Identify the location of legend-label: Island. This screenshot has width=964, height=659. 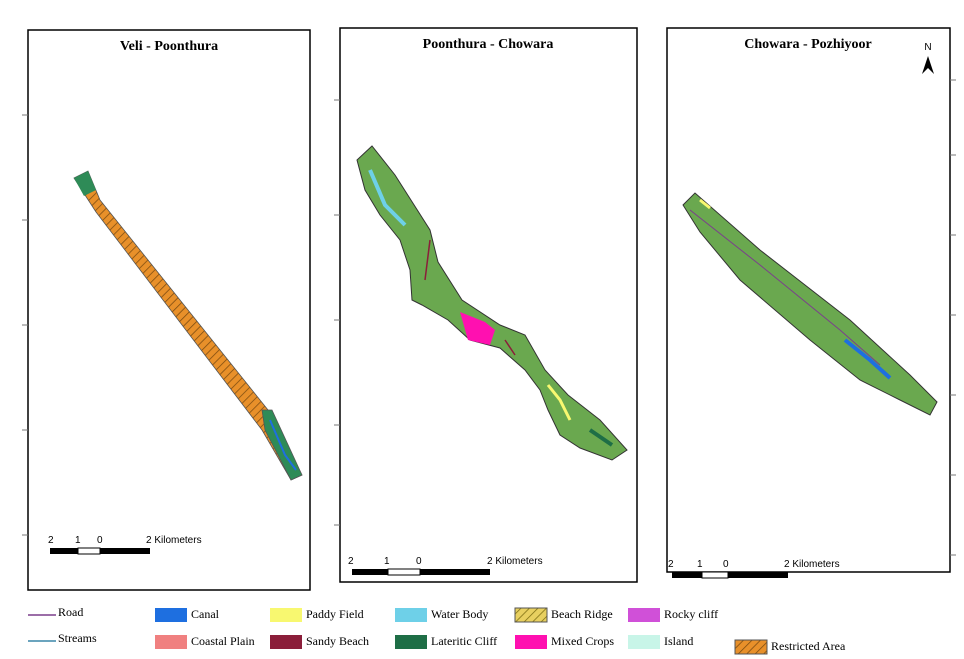
(678, 641).